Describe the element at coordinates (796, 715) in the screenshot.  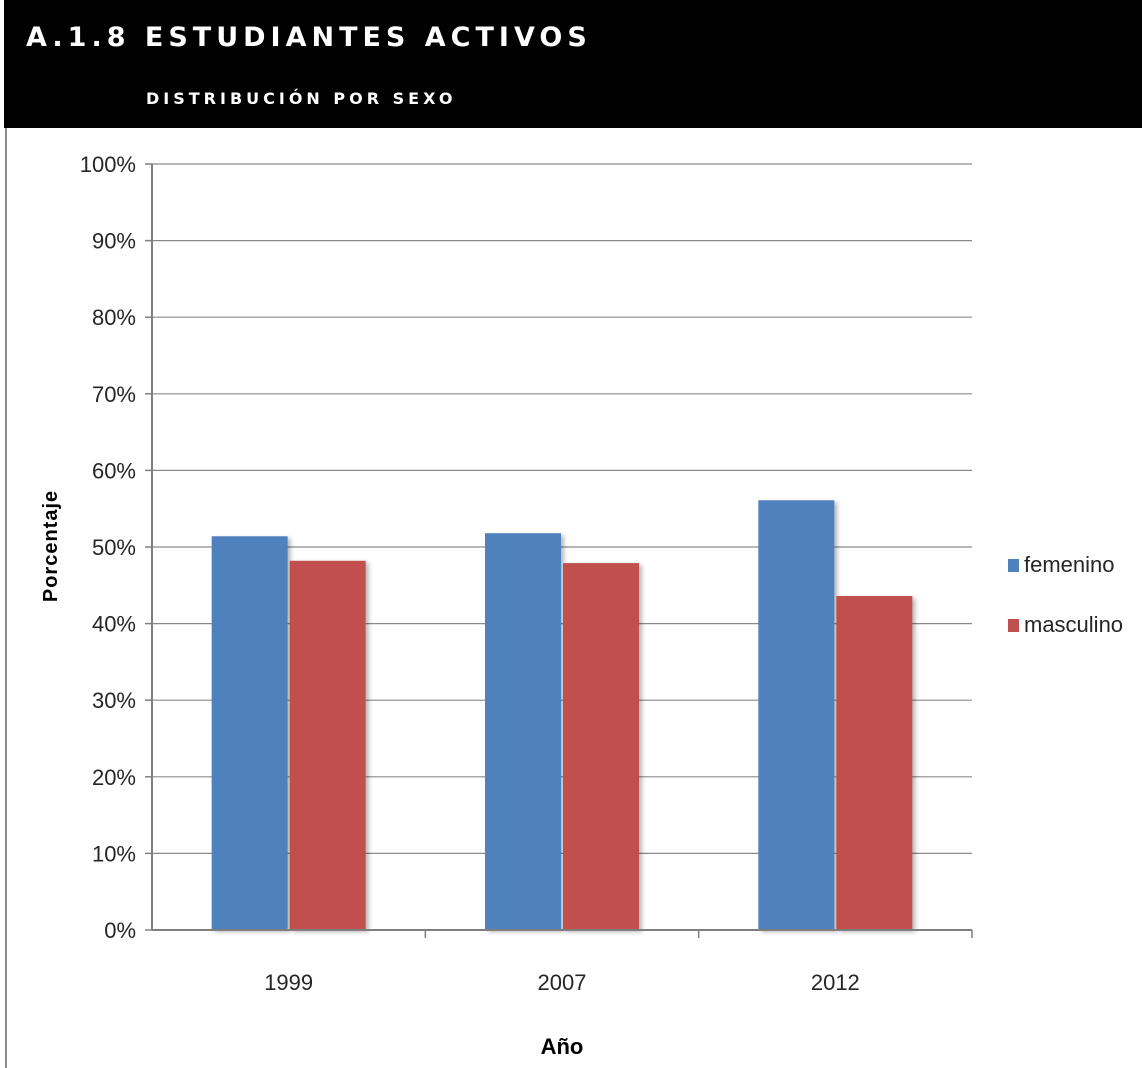
I see `bar-femenino-2012` at that location.